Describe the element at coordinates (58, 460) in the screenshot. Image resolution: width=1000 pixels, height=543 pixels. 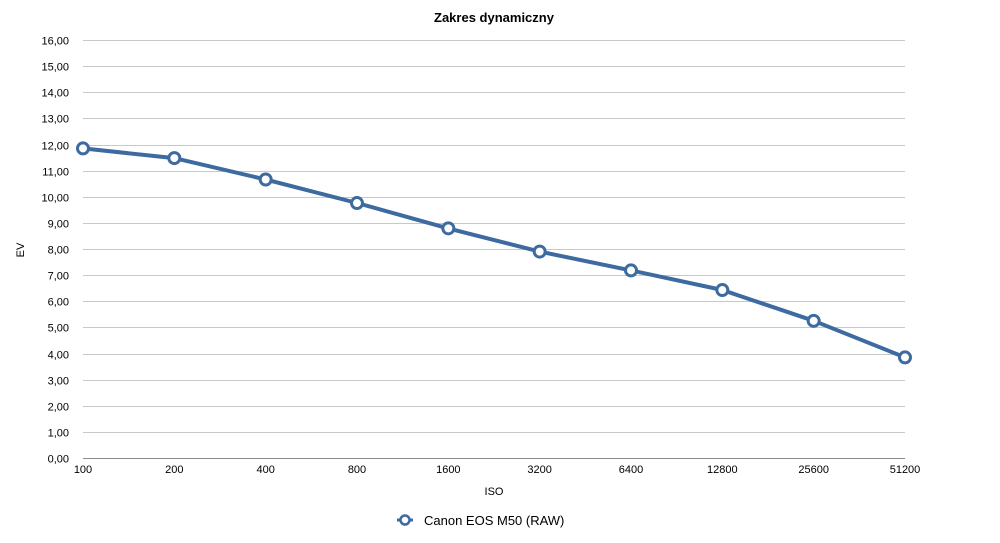
I see `y-tick-label: 0,00` at that location.